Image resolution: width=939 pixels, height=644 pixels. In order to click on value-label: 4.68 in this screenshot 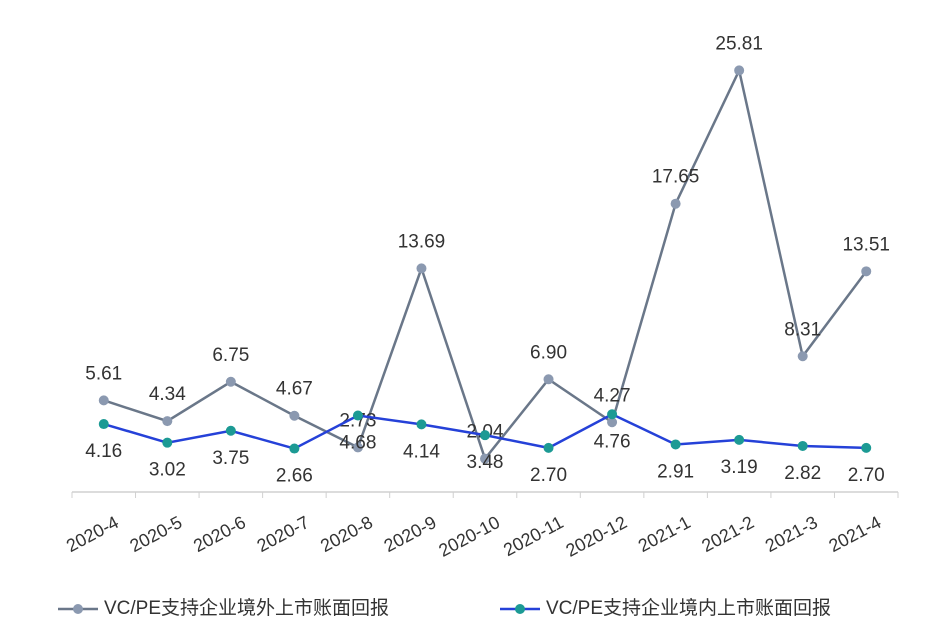, I will do `click(357, 443)`.